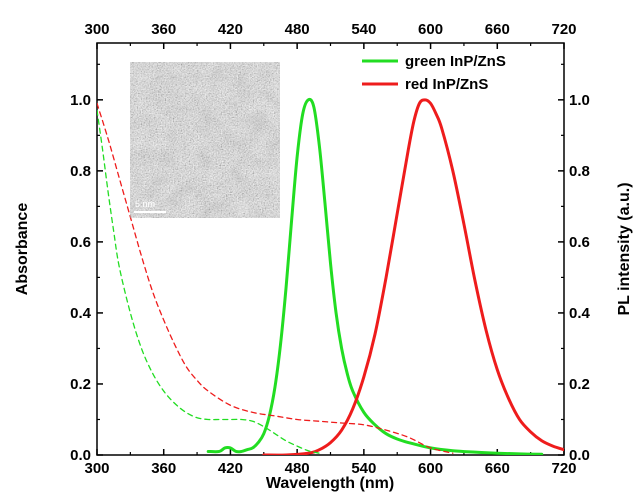 The width and height of the screenshot is (643, 493). Describe the element at coordinates (579, 242) in the screenshot. I see `y-tick-label-right: 0.6` at that location.